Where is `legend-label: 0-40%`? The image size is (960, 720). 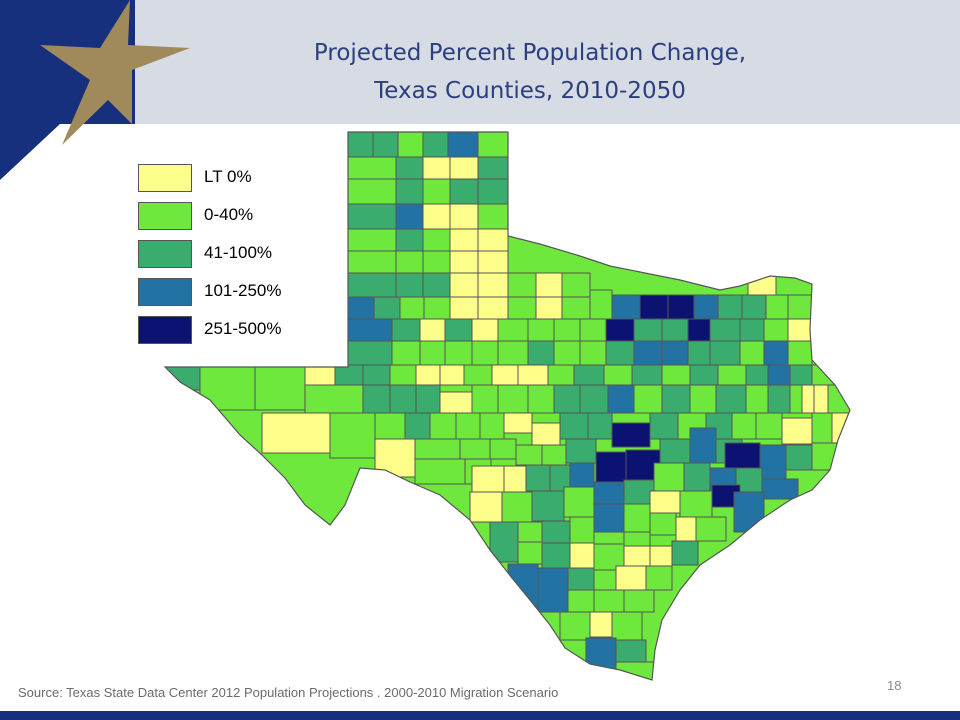
legend-label: 0-40% is located at coordinates (229, 214).